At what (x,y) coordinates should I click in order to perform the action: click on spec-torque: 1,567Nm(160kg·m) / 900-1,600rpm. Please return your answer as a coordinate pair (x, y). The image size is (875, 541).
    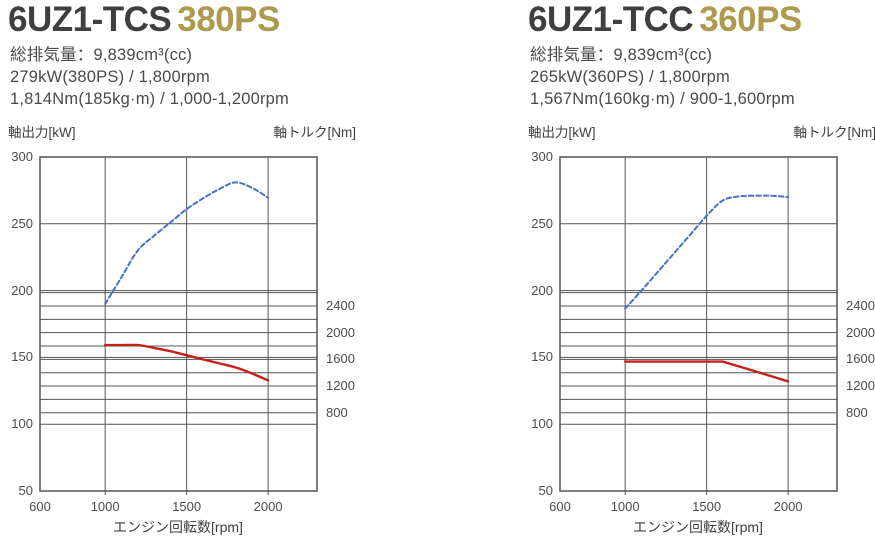
    Looking at the image, I should click on (662, 99).